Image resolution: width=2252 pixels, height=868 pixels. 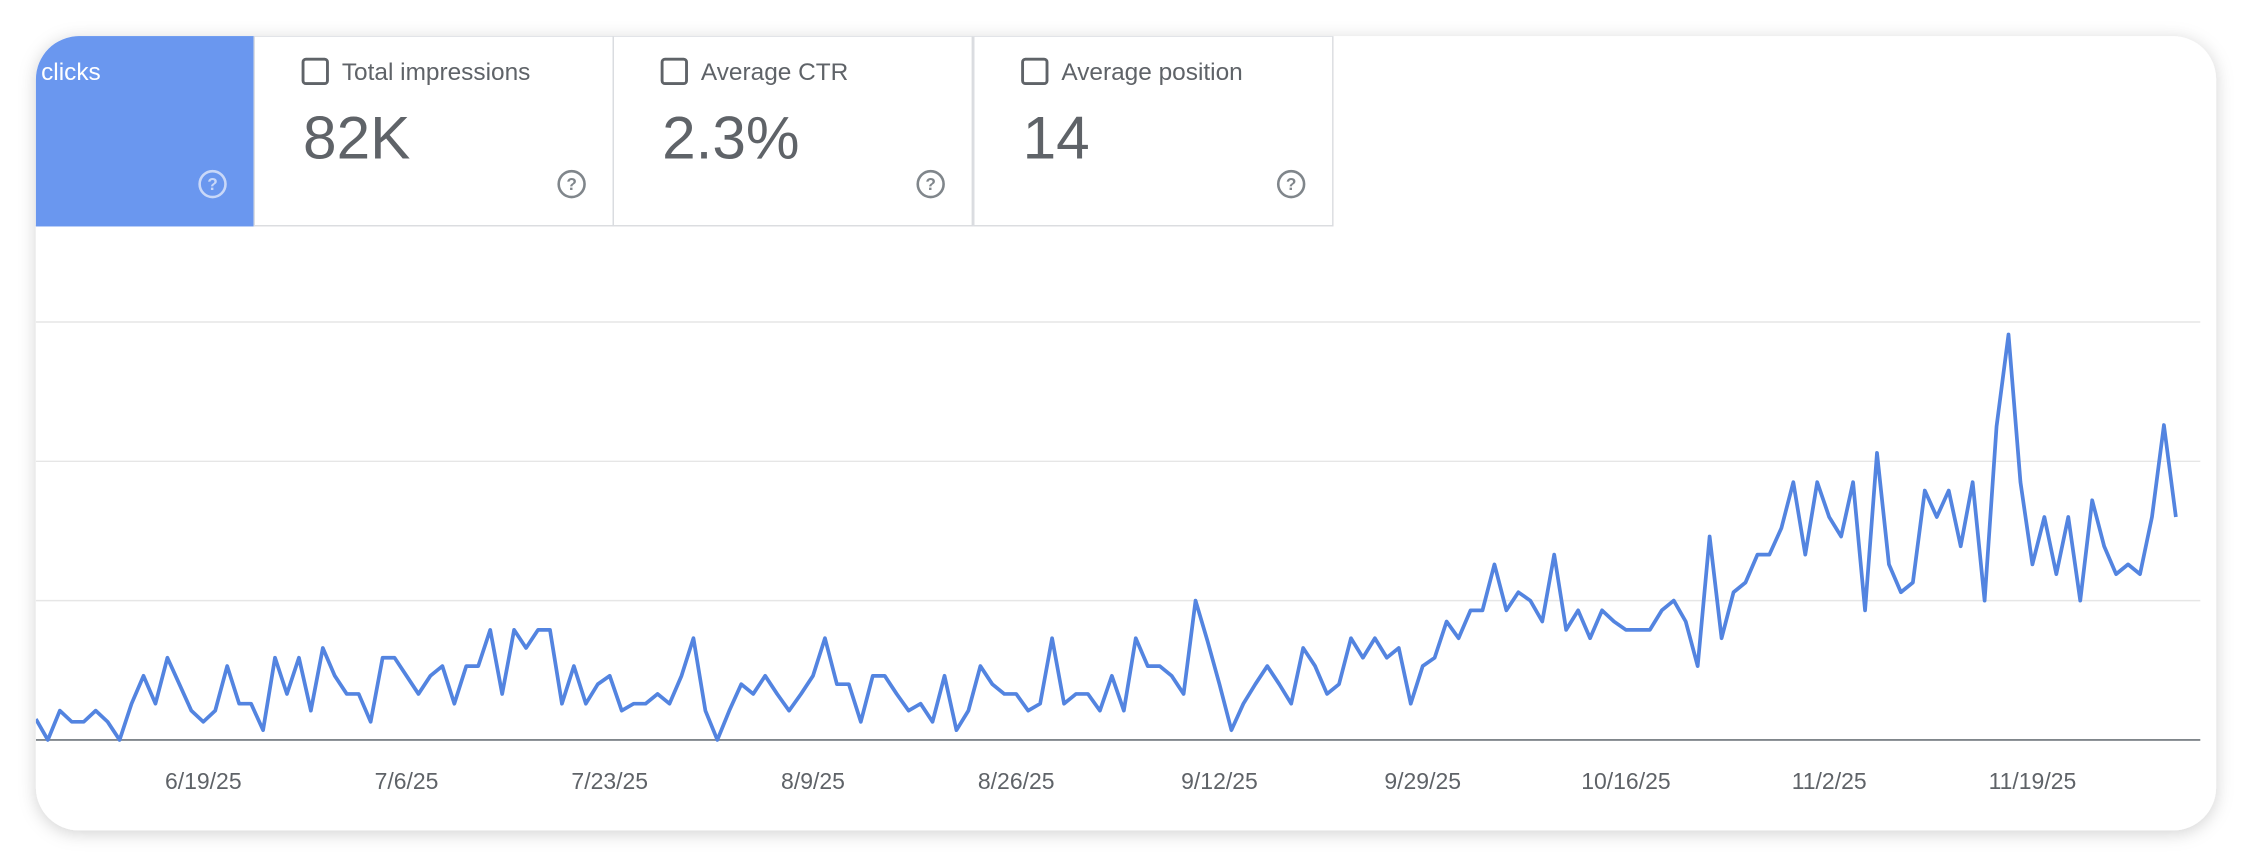 I want to click on x-tick-label: 9/29/25, so click(x=1422, y=781).